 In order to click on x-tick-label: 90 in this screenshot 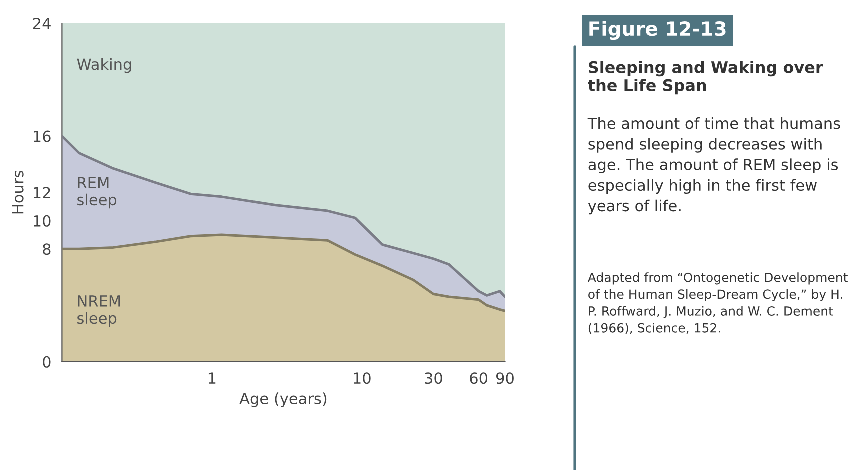, I will do `click(505, 378)`.